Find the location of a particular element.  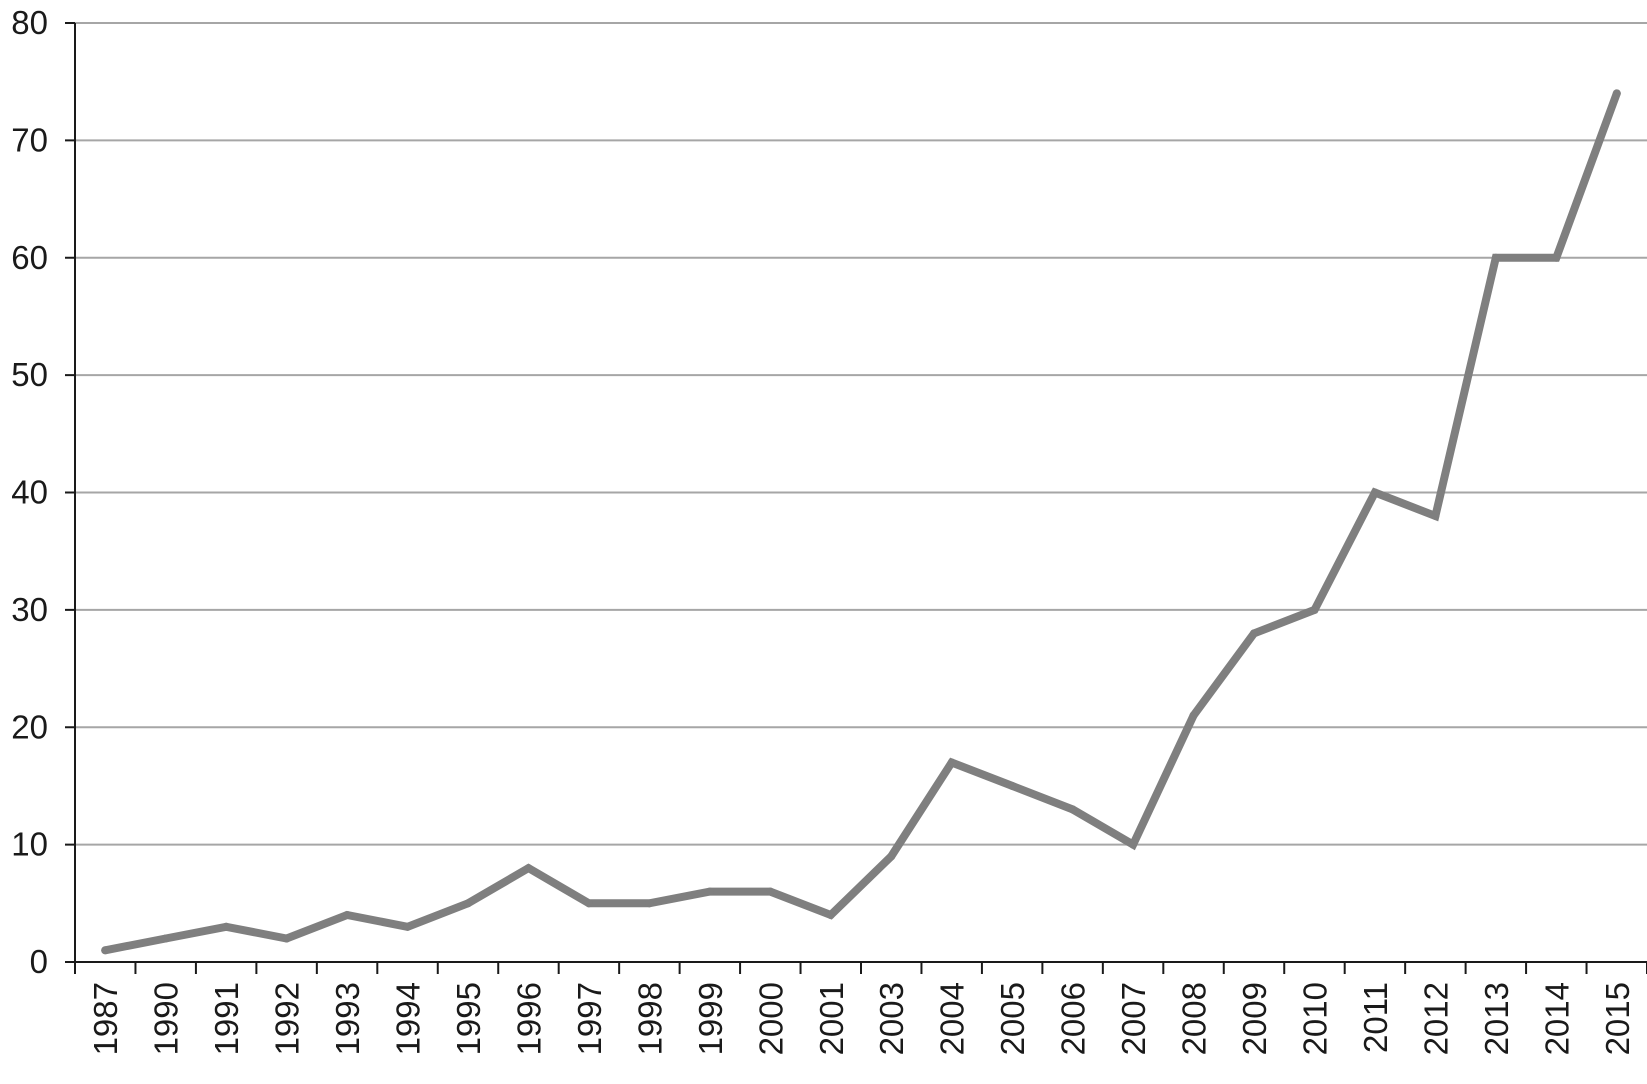

x-tick-label-1992: 1992 is located at coordinates (287, 1018).